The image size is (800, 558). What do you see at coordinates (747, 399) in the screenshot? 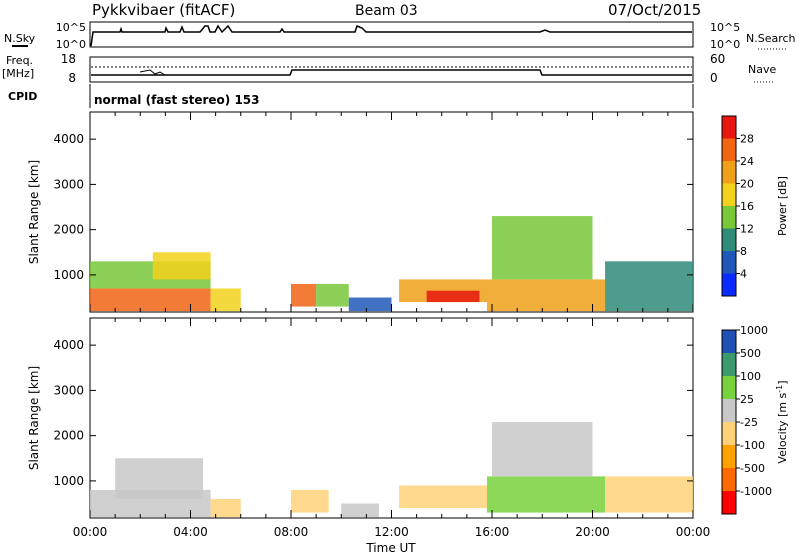
I see `colorbar-tick-label: 25` at bounding box center [747, 399].